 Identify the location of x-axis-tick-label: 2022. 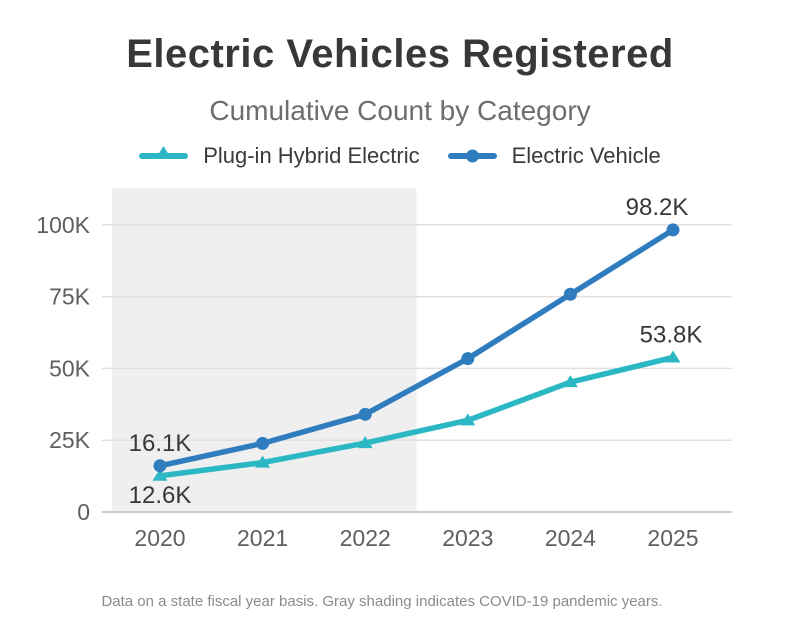
(365, 538).